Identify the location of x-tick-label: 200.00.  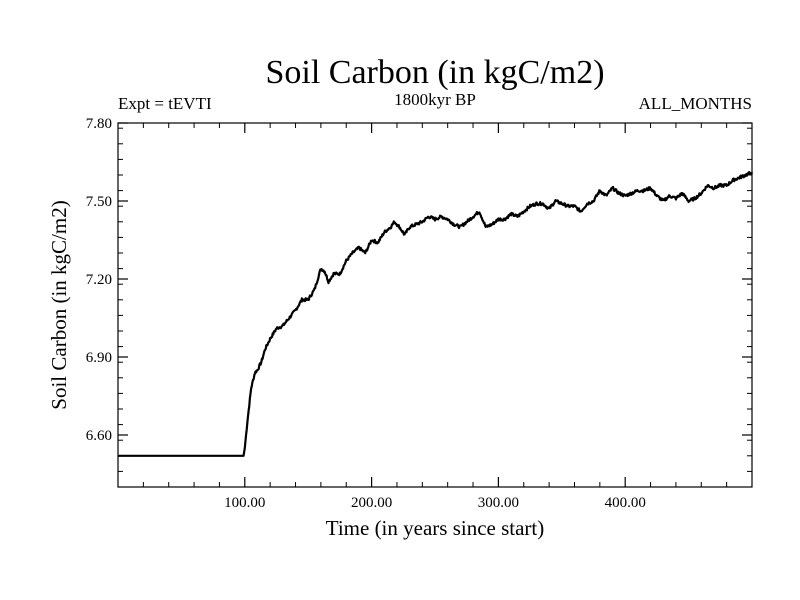
(371, 503).